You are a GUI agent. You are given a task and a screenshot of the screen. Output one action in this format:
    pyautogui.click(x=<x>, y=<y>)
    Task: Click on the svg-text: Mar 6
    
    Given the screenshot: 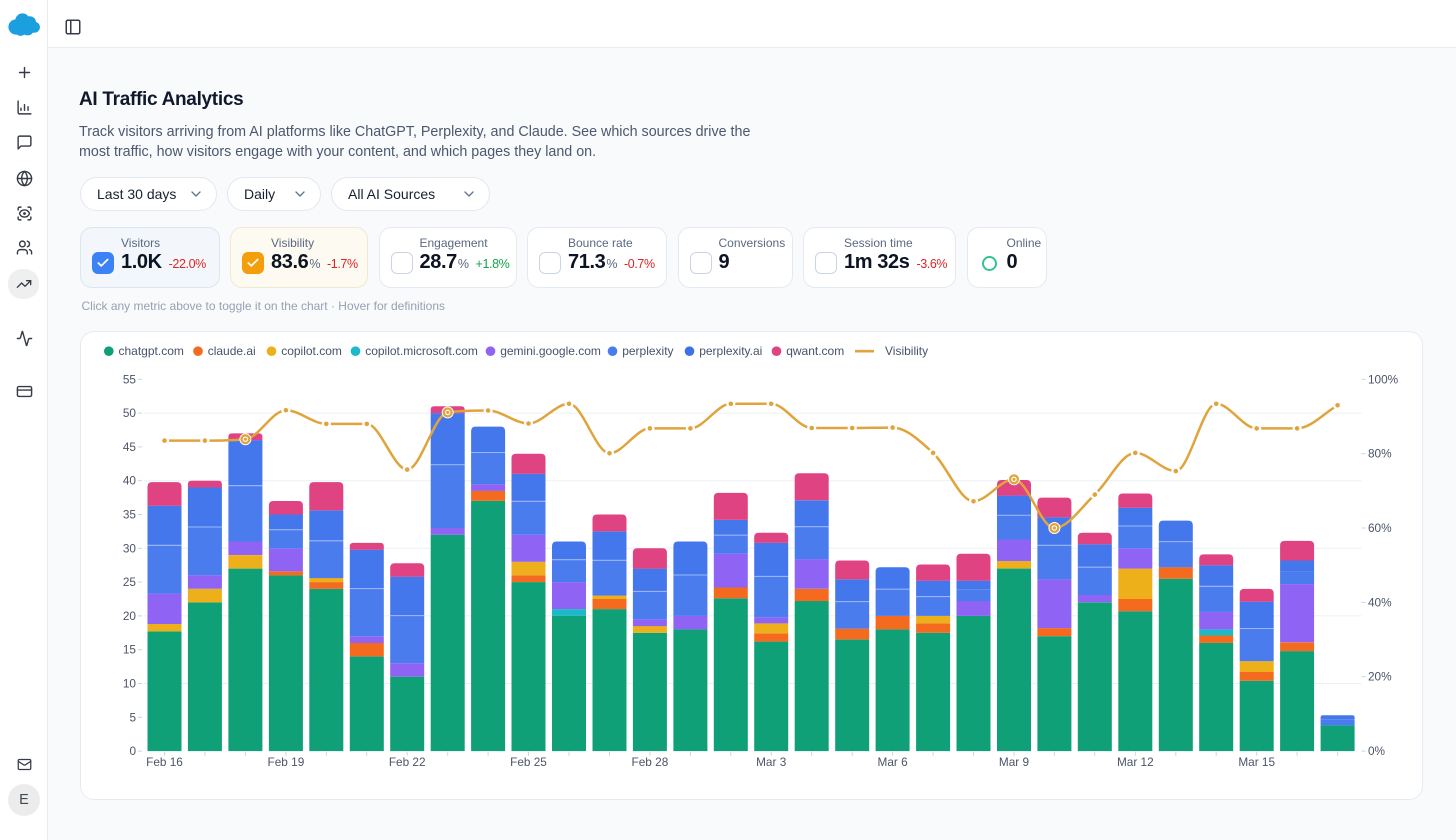 What is the action you would take?
    pyautogui.click(x=893, y=762)
    